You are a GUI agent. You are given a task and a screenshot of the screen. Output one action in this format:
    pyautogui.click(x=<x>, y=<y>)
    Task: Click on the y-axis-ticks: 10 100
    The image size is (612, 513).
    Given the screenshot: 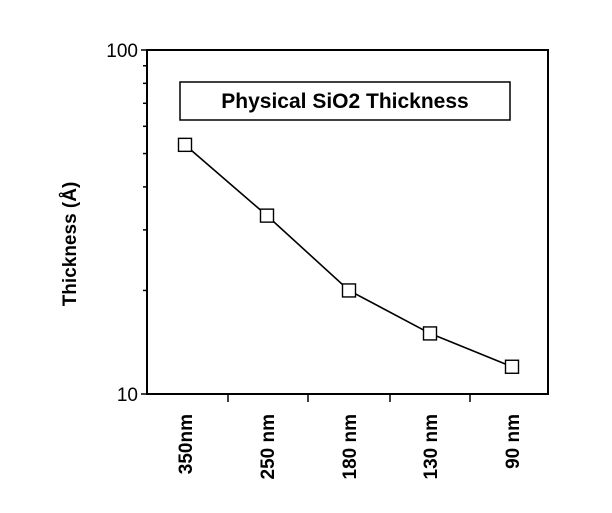 What is the action you would take?
    pyautogui.click(x=126, y=223)
    